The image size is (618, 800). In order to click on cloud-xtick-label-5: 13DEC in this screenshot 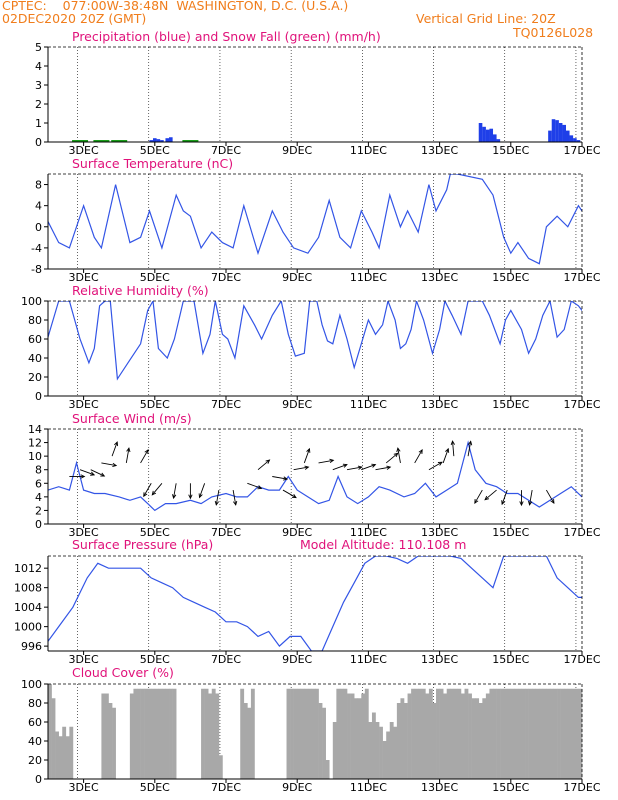, I will do `click(439, 787)`.